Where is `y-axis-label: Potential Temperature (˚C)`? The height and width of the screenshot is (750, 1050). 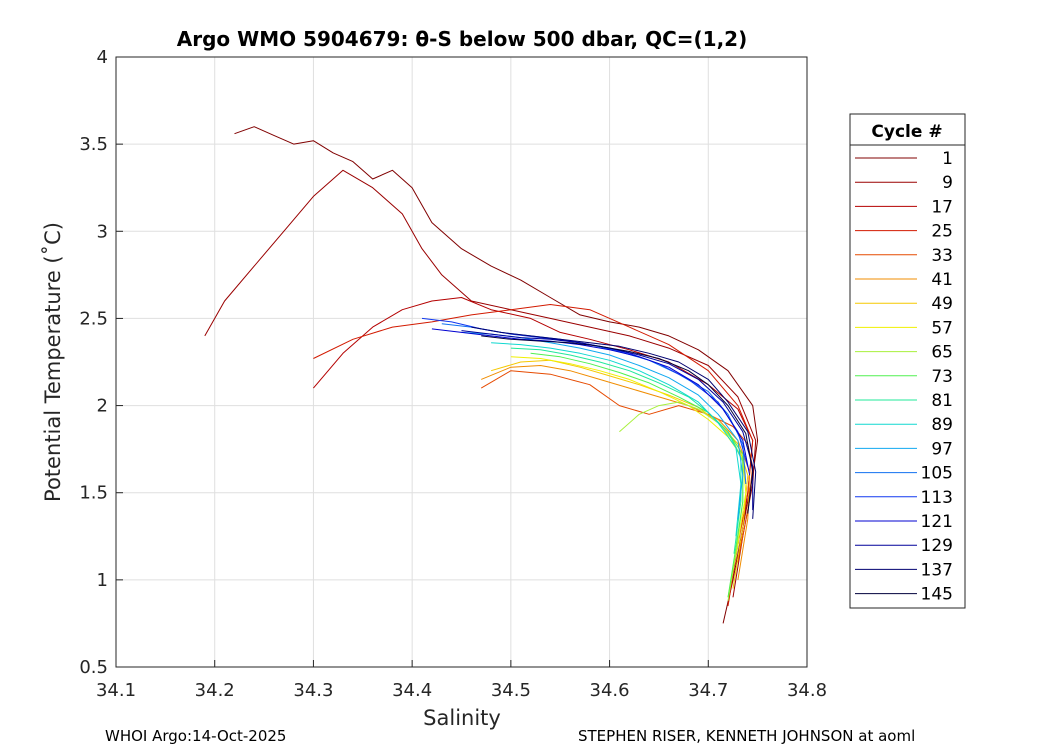
y-axis-label: Potential Temperature (˚C) is located at coordinates (53, 362).